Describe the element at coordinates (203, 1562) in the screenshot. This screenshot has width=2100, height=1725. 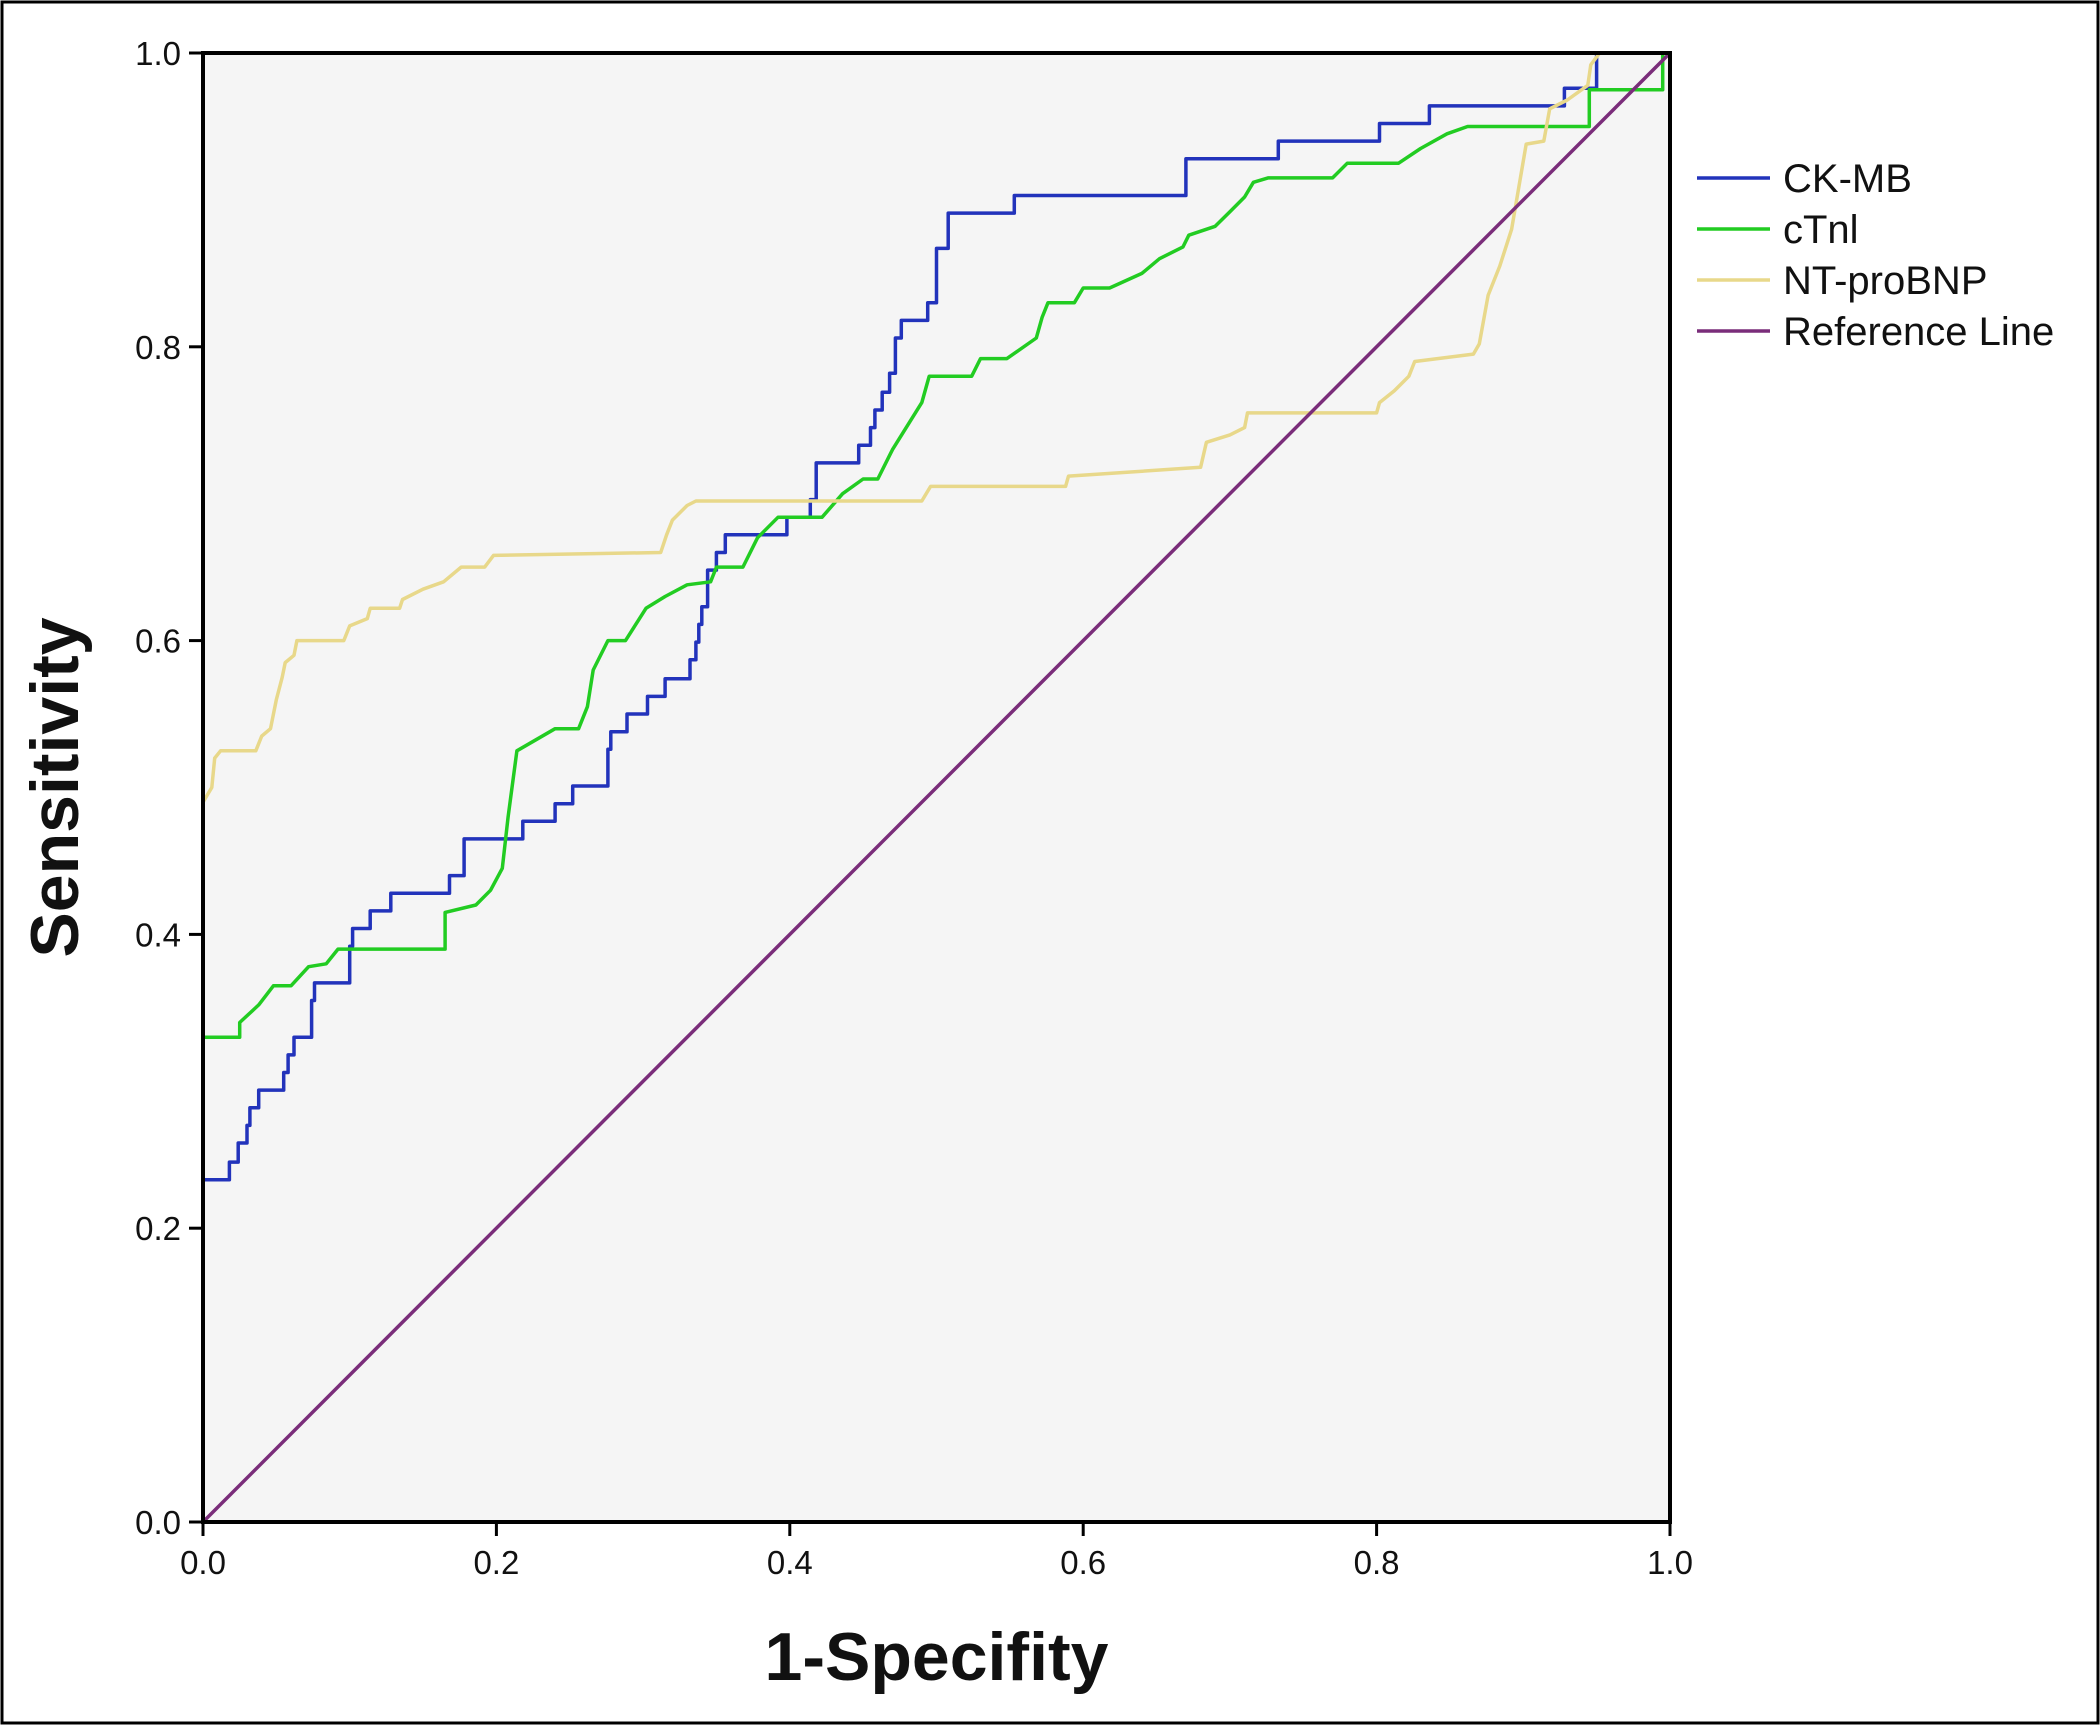
I see `x-tick-label: 0.0` at that location.